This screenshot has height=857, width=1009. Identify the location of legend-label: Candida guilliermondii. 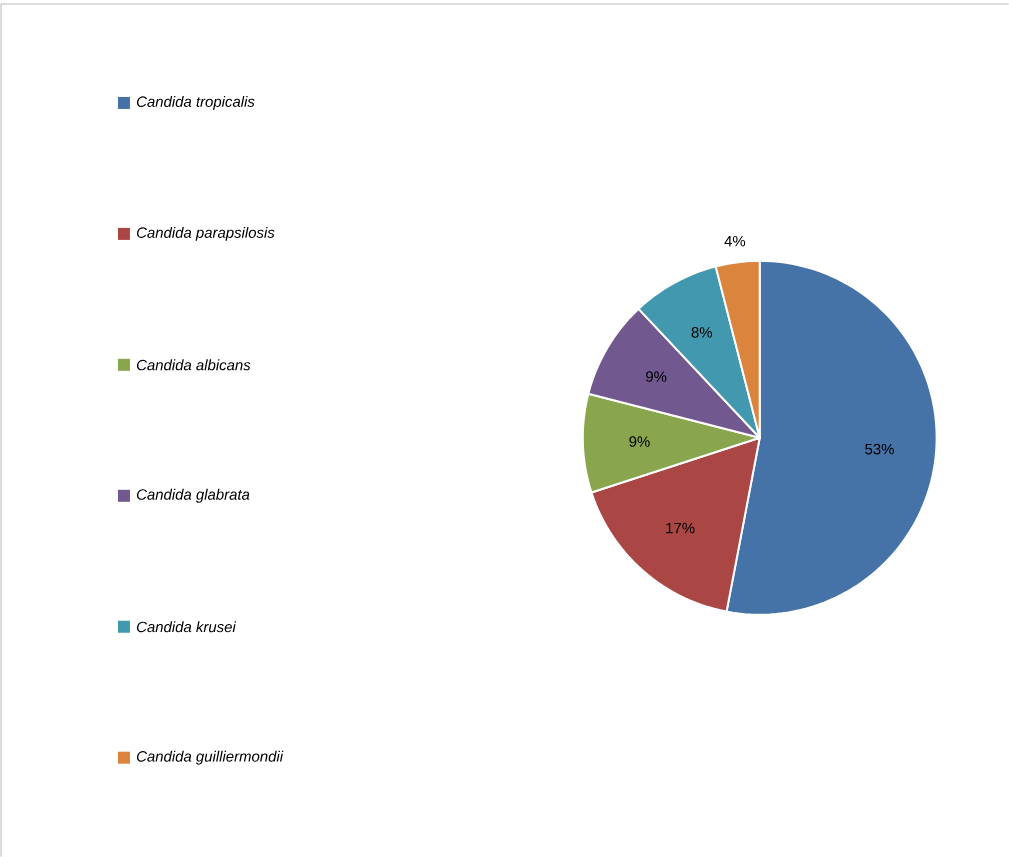
(210, 757).